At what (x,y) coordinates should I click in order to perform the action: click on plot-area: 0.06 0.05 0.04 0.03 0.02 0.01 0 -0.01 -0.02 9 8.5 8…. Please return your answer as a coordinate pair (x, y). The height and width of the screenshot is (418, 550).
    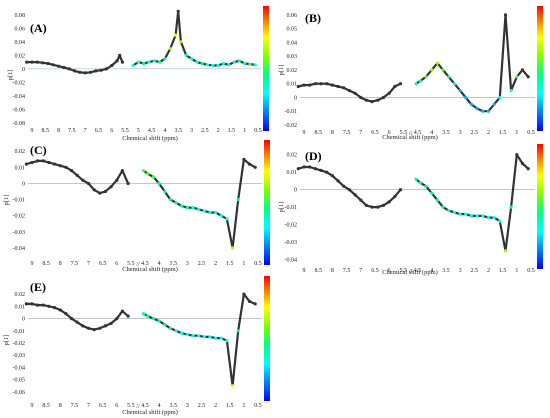
    Looking at the image, I should click on (410, 75).